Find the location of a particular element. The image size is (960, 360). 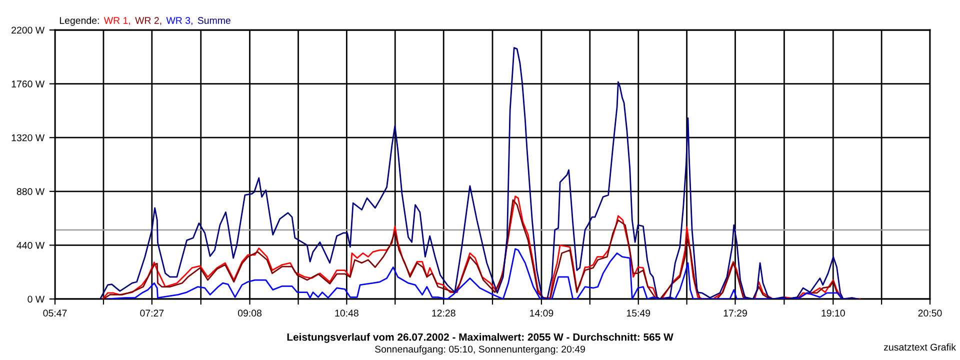

x-tick-label: 17:29 is located at coordinates (735, 313).